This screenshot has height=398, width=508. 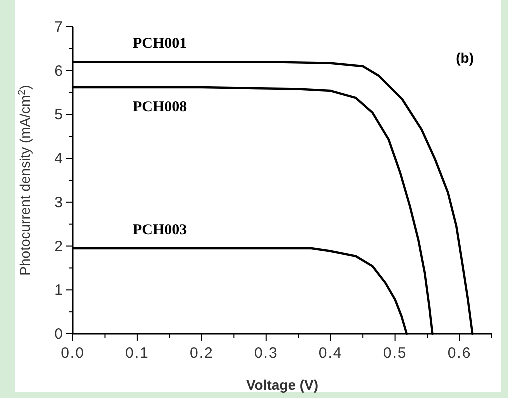 I want to click on annotation: (b), so click(x=465, y=58).